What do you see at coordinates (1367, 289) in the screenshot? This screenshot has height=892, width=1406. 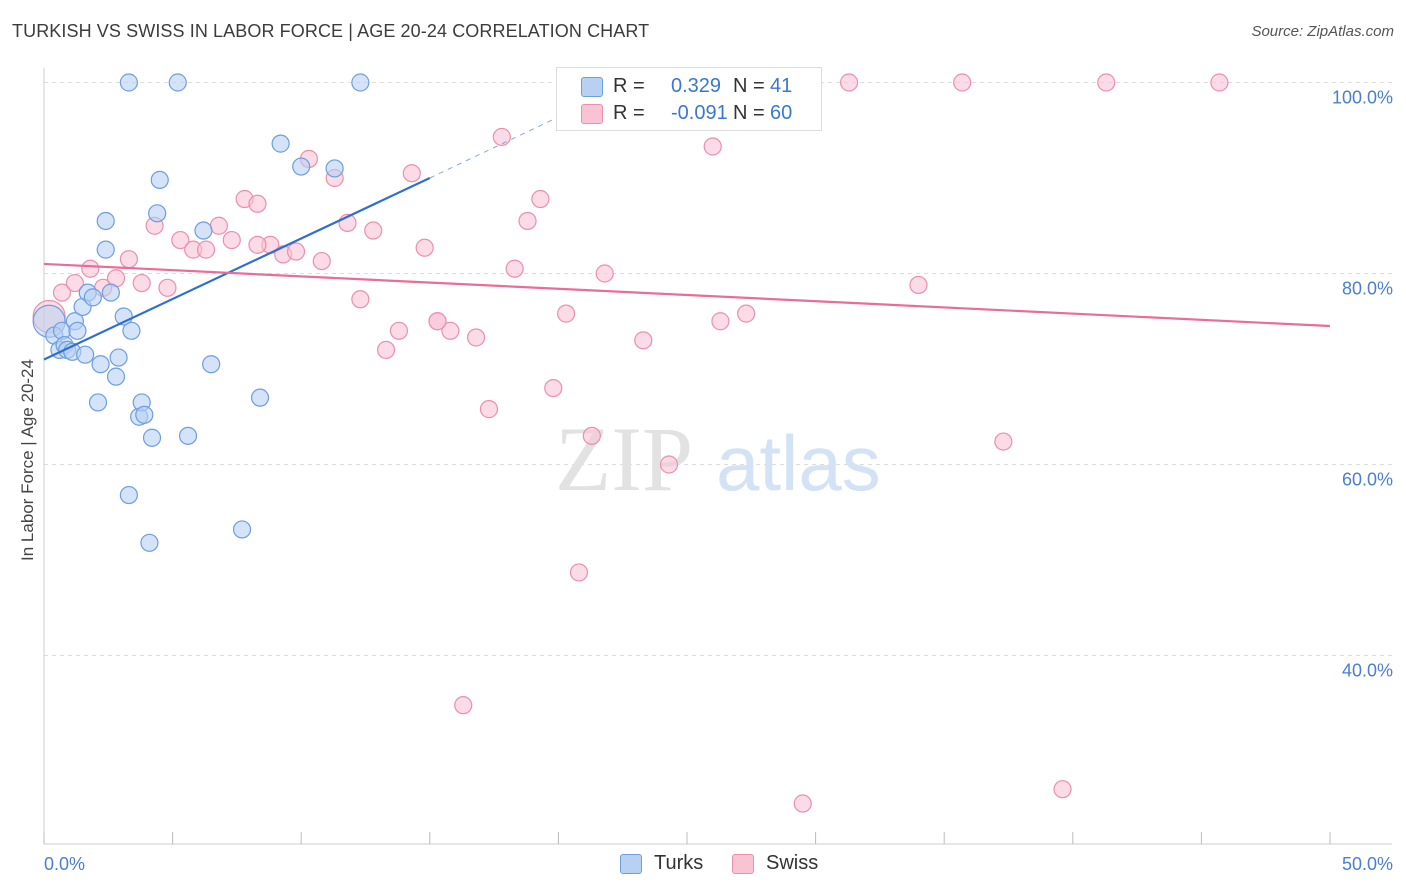 I see `y-tick-label: 80.0%` at bounding box center [1367, 289].